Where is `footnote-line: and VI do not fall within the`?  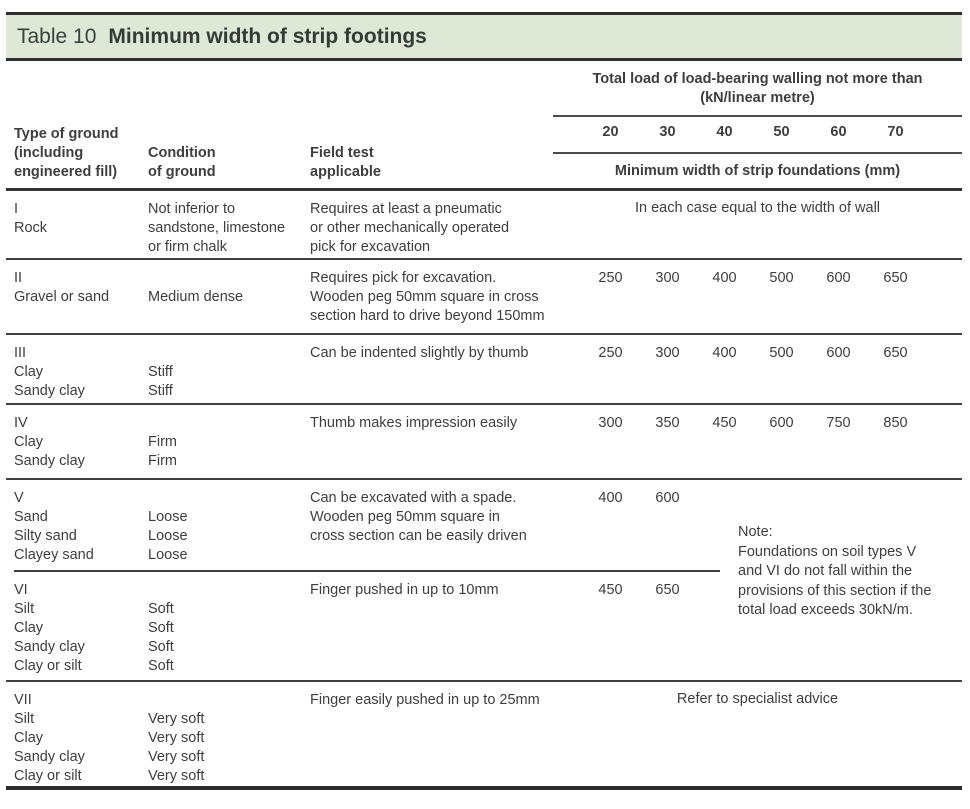
footnote-line: and VI do not fall within the is located at coordinates (825, 571).